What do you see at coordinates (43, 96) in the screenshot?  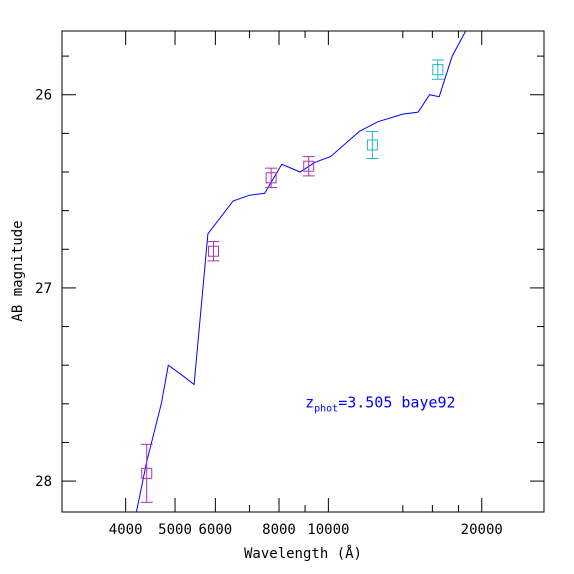 I see `y-tick-label: 26` at bounding box center [43, 96].